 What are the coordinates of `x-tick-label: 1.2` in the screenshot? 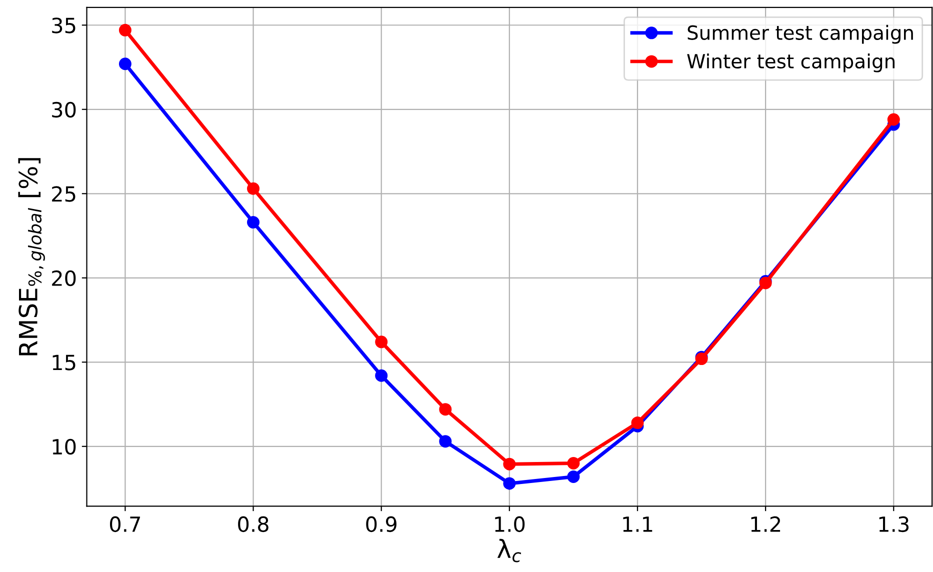 It's located at (765, 524).